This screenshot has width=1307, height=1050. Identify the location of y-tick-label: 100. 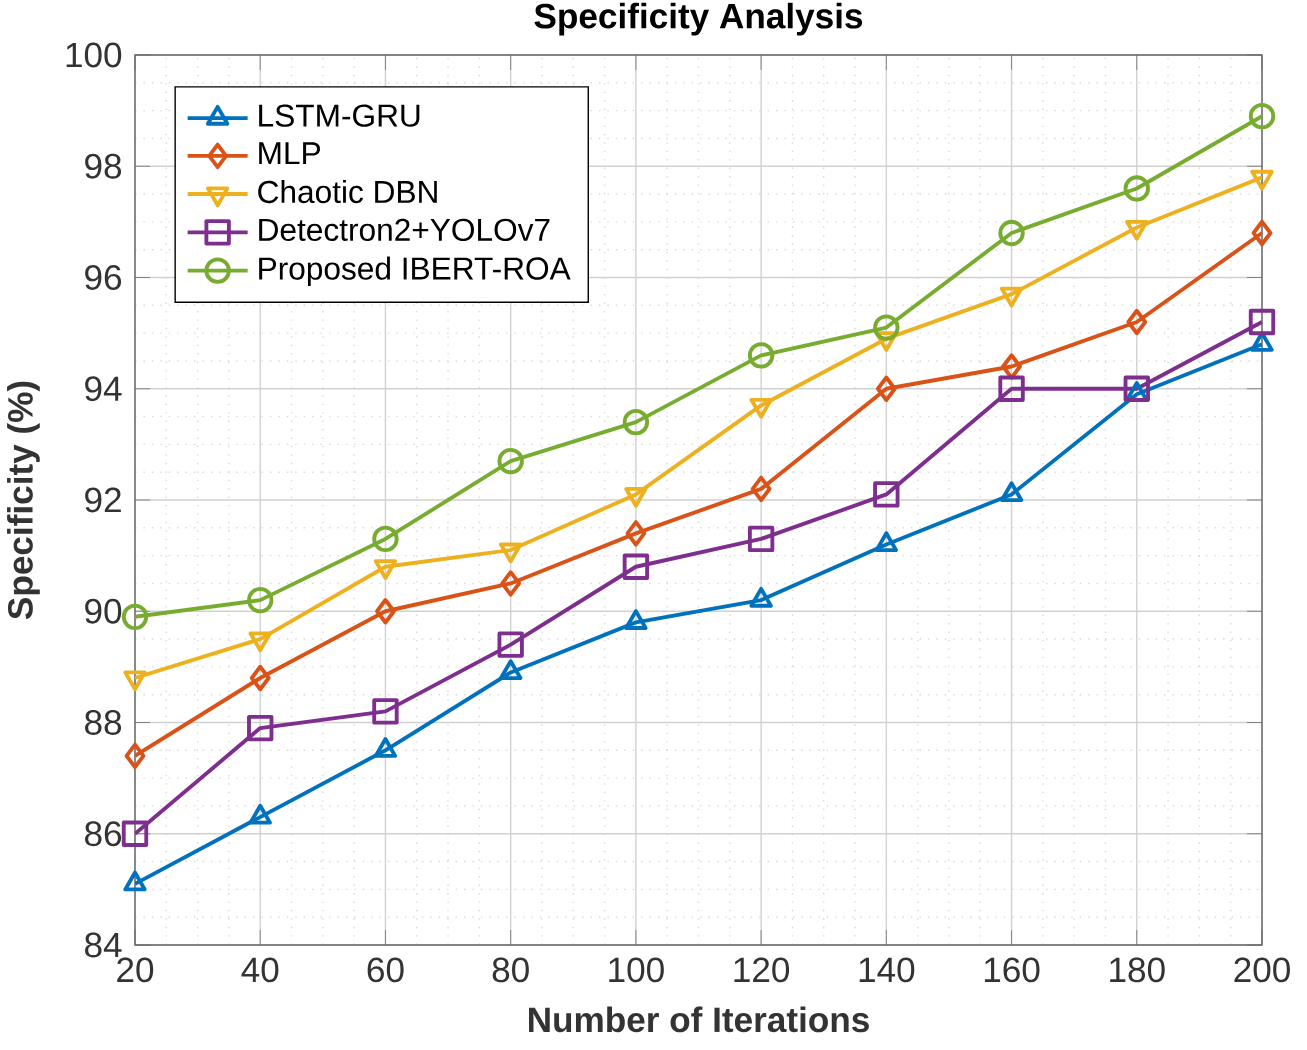
(94, 55).